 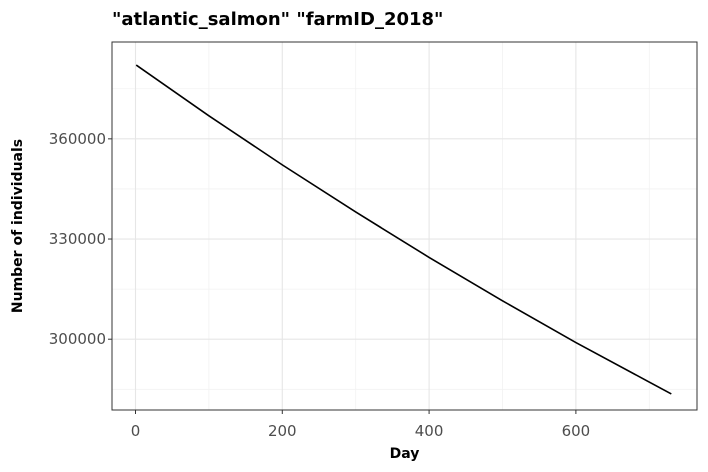 I want to click on y-axis: 300000 330000 360000, so click(x=80, y=239).